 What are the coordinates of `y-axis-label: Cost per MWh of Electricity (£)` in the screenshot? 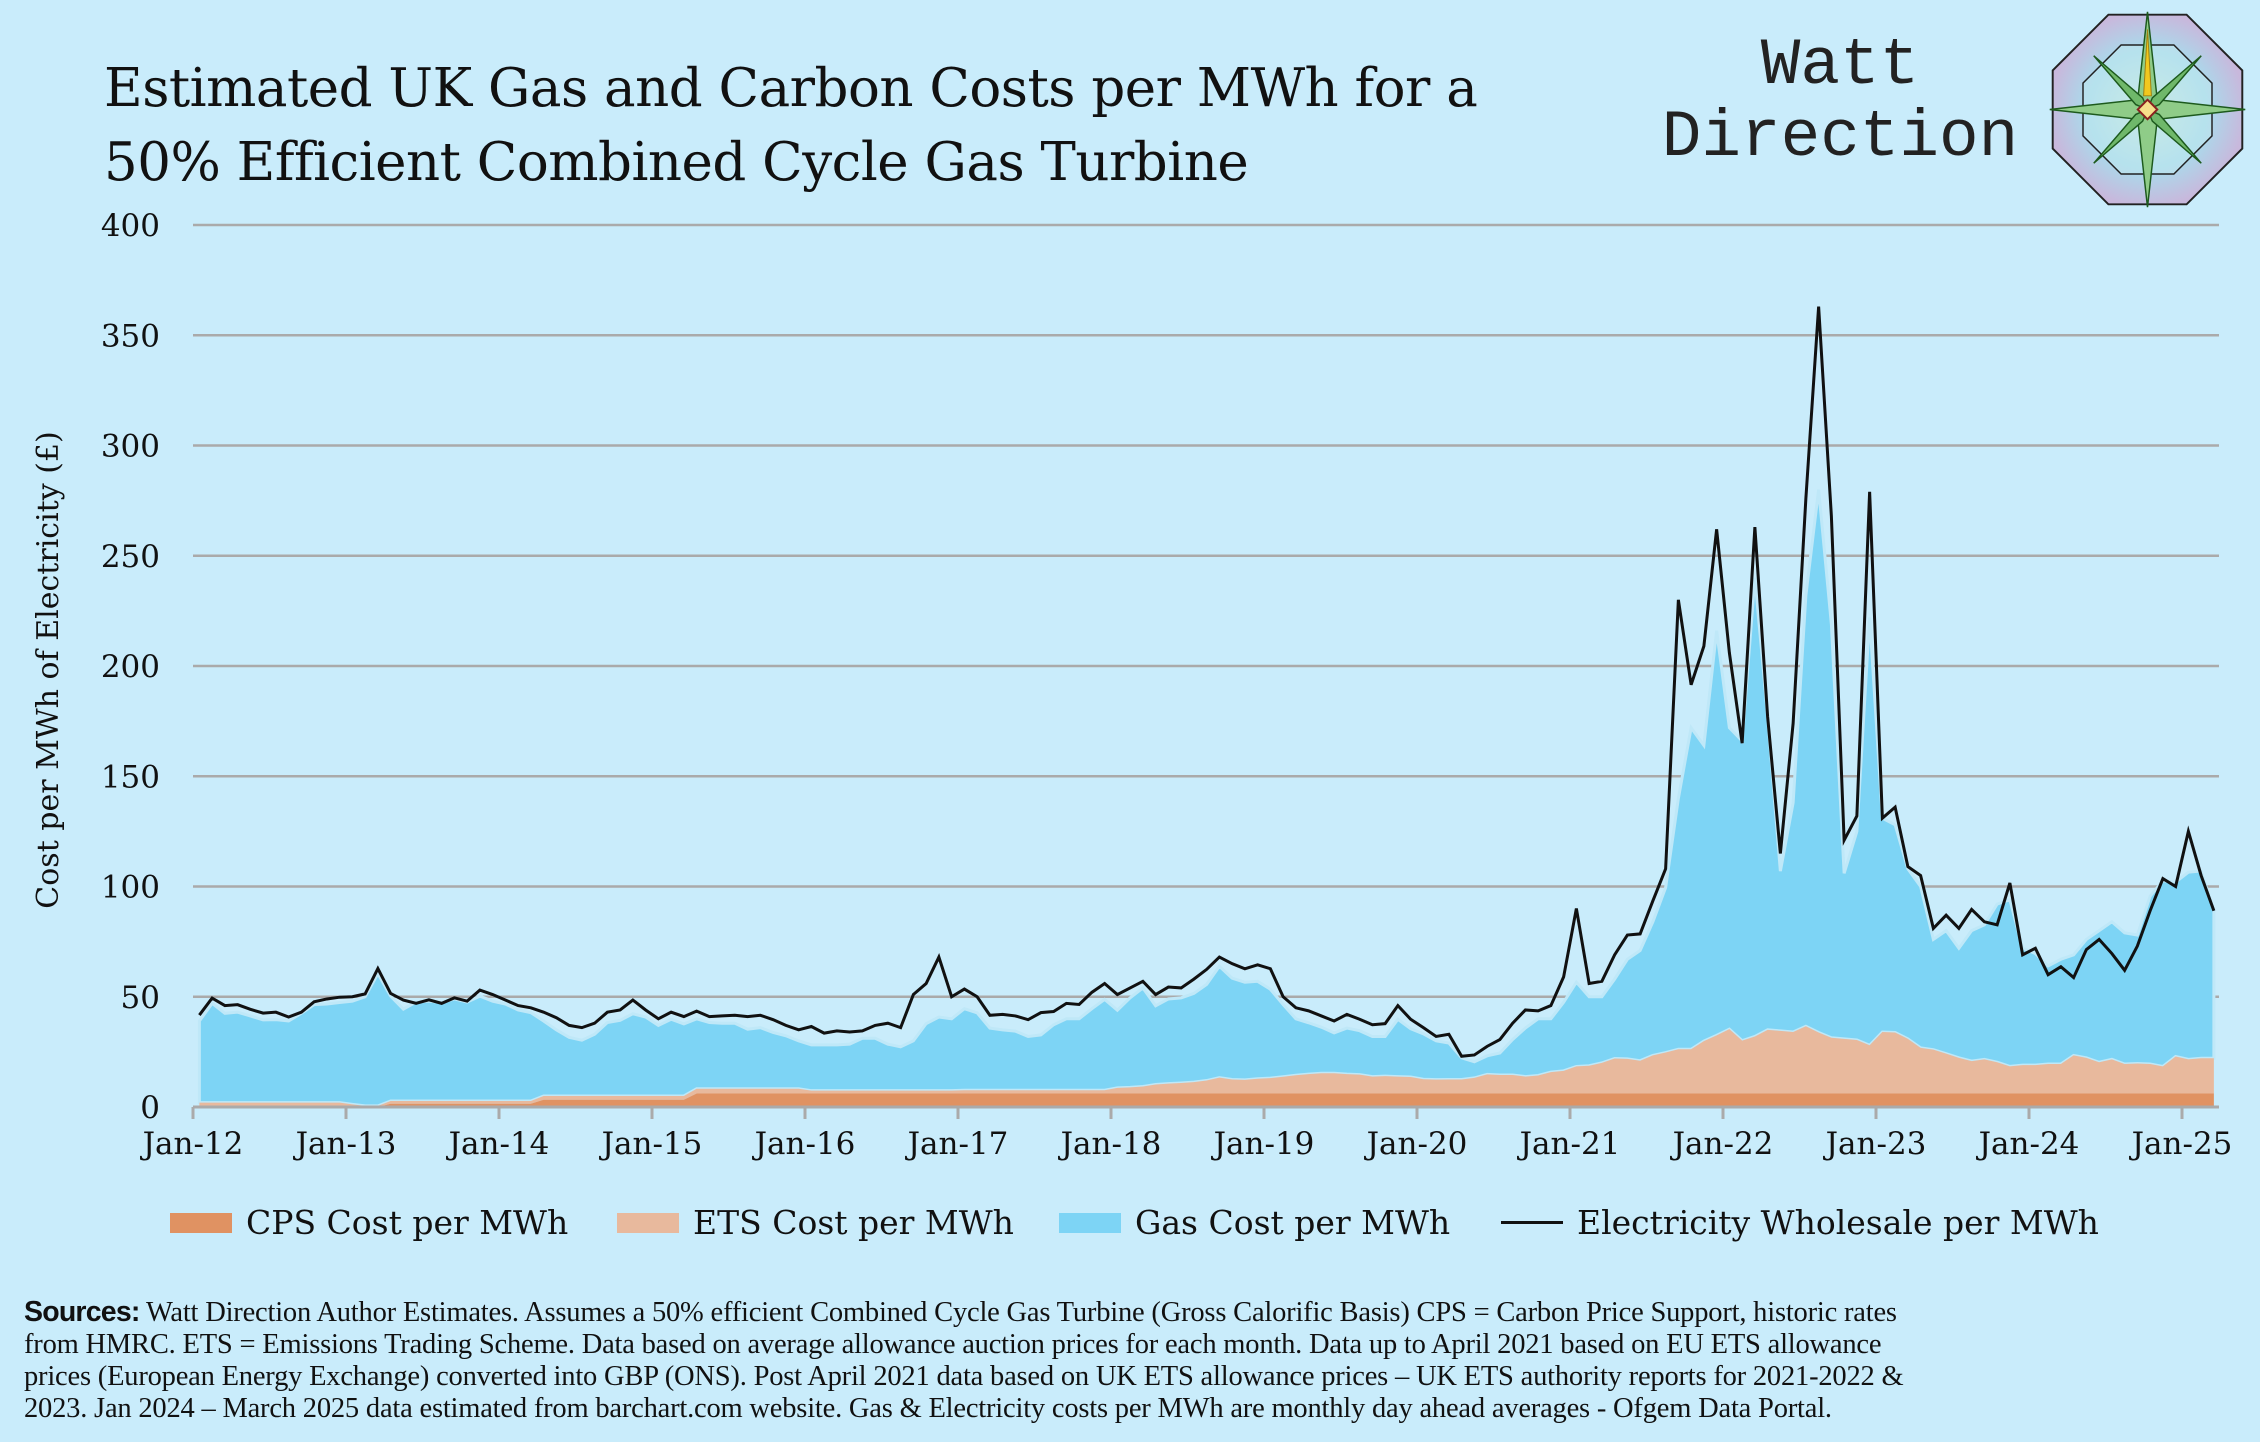 It's located at (48, 669).